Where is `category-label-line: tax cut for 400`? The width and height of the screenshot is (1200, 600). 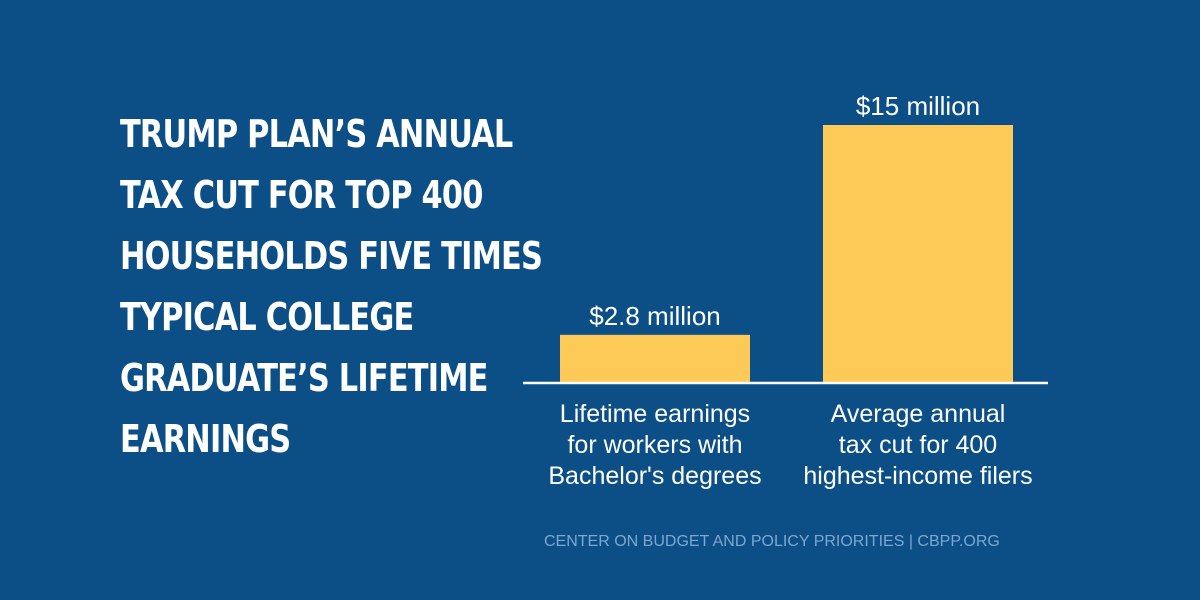 category-label-line: tax cut for 400 is located at coordinates (918, 445).